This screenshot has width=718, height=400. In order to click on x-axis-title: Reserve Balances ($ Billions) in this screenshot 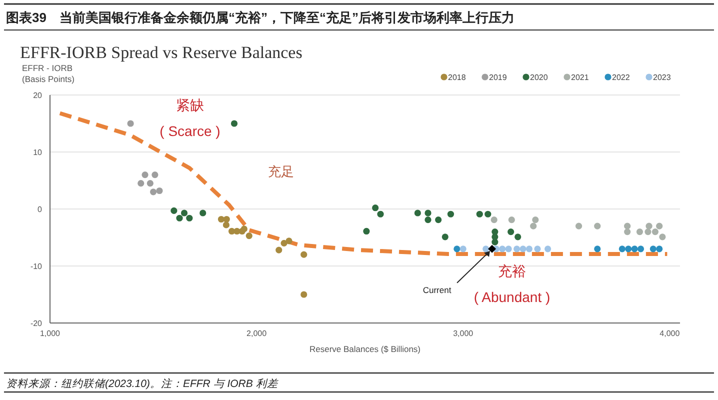, I will do `click(365, 349)`.